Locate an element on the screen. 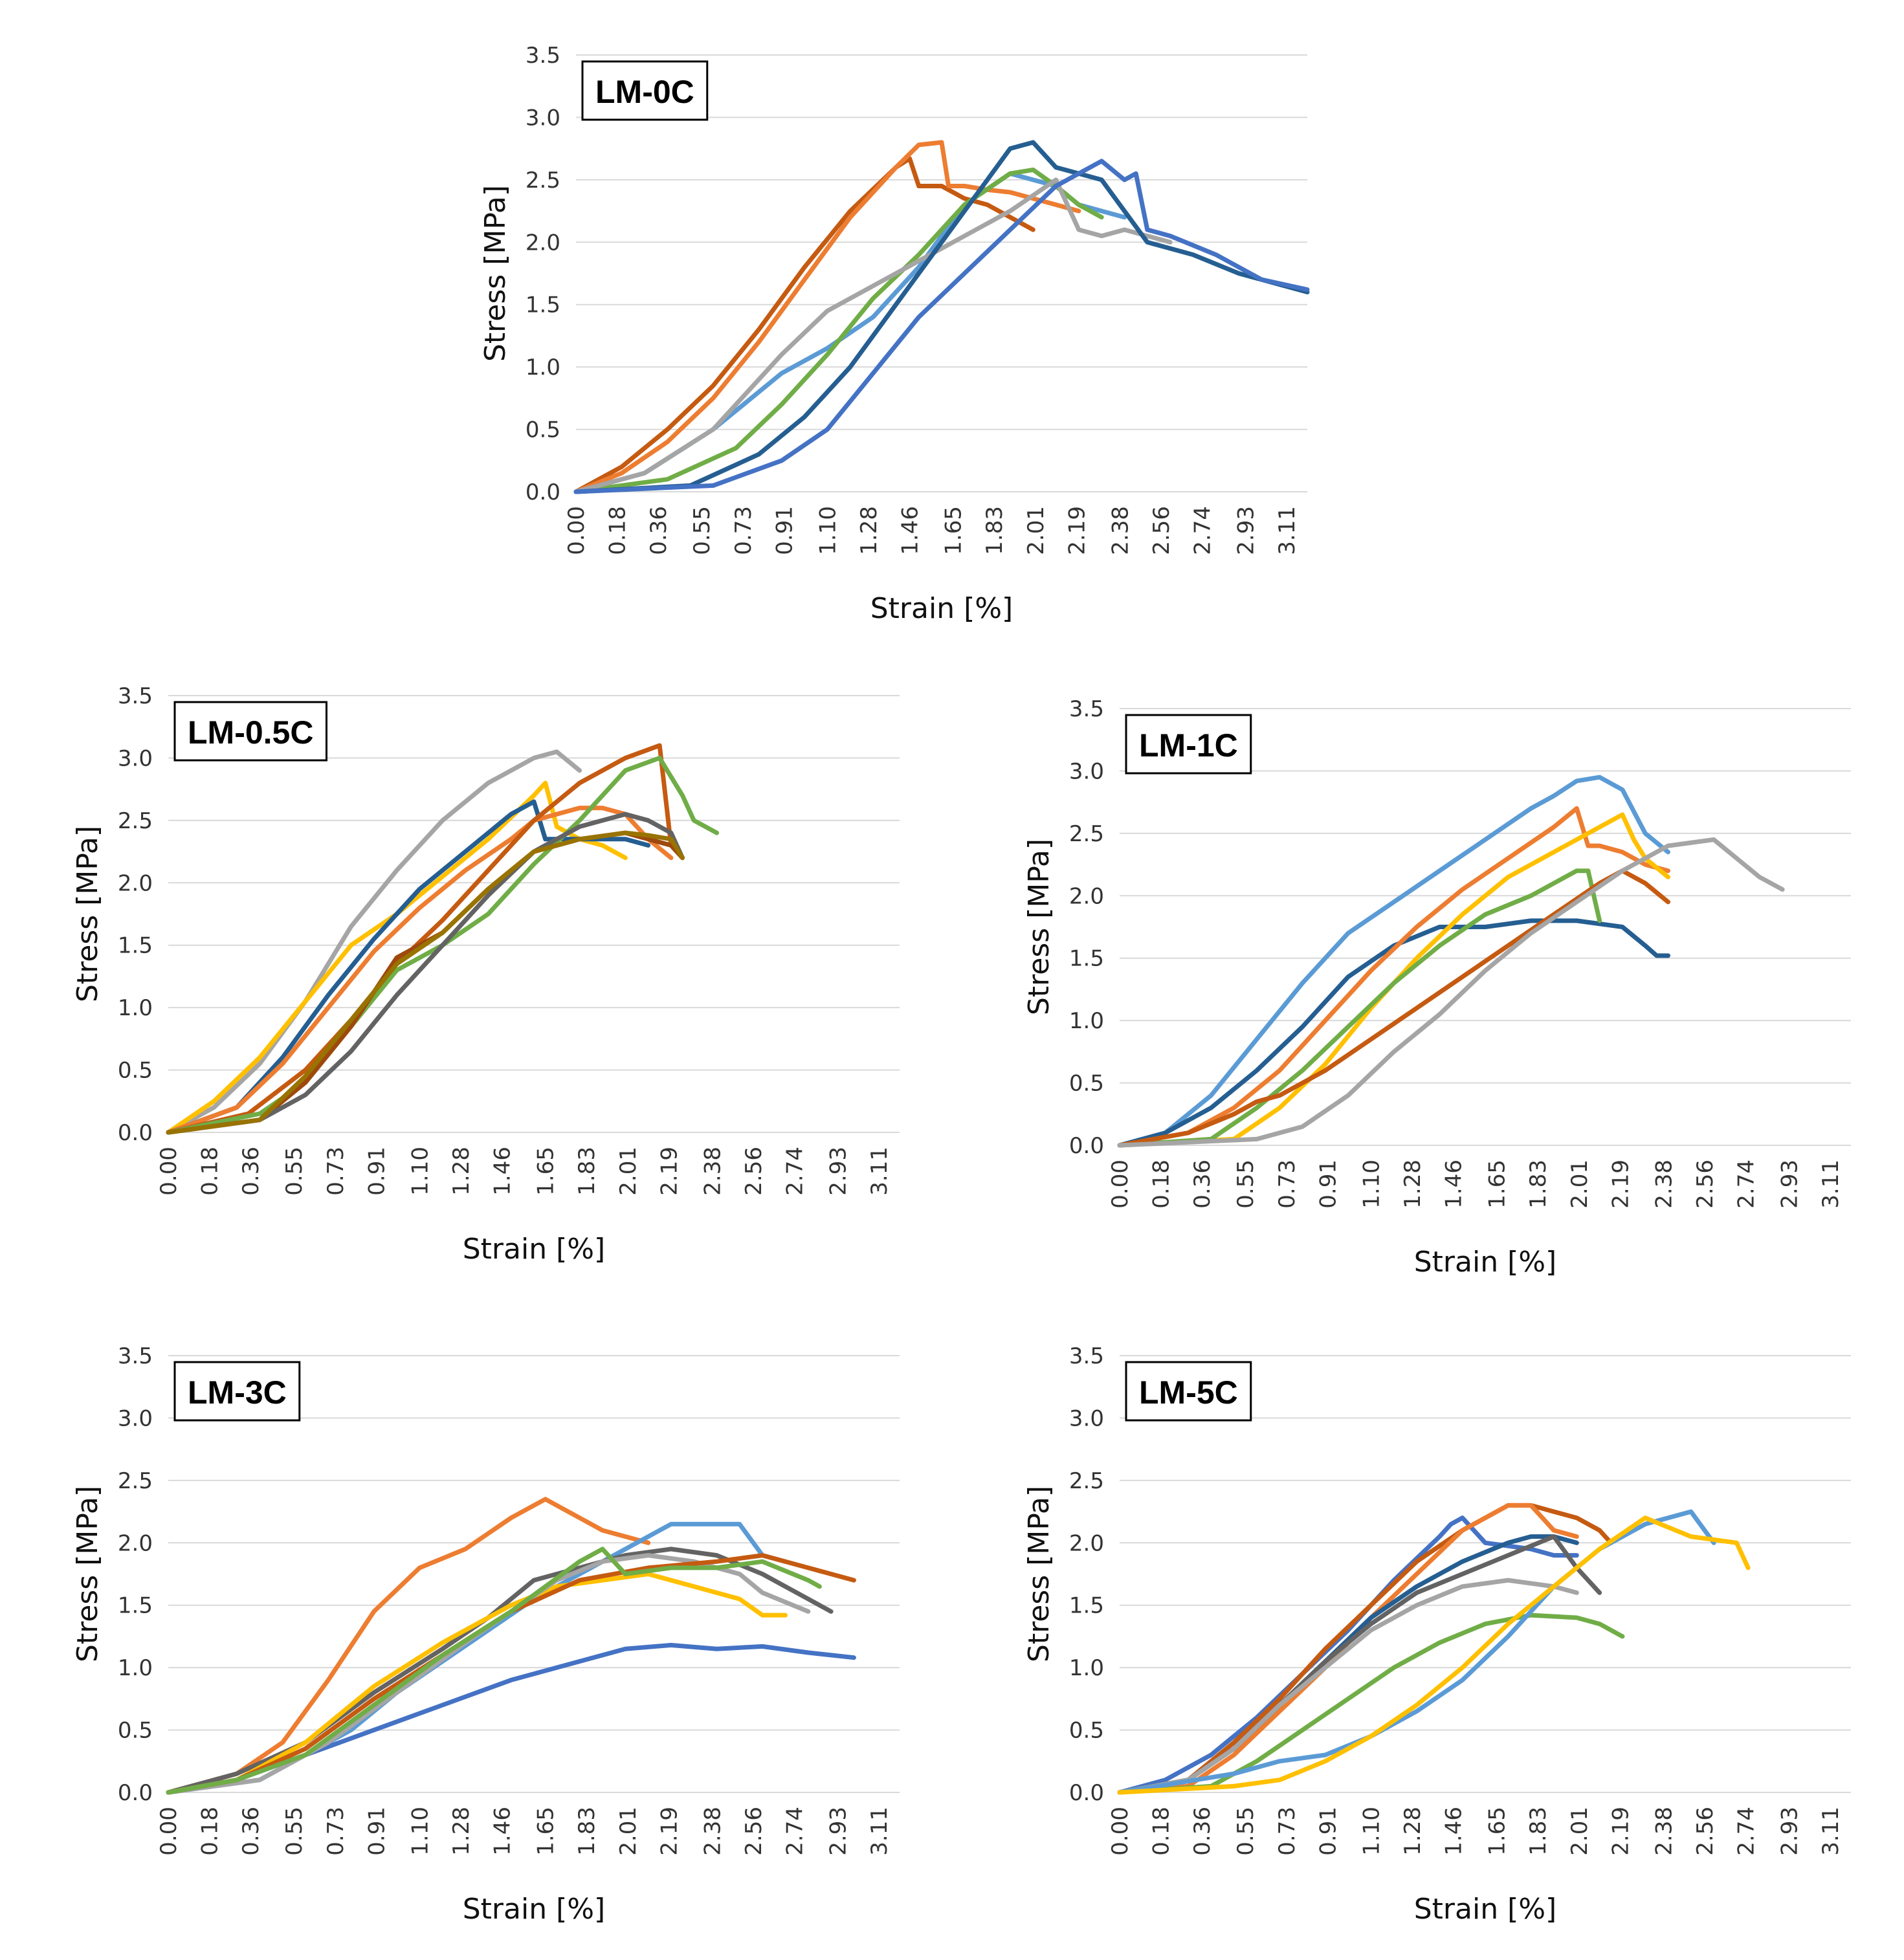  panel-label-text: LM-0.5C is located at coordinates (251, 732).